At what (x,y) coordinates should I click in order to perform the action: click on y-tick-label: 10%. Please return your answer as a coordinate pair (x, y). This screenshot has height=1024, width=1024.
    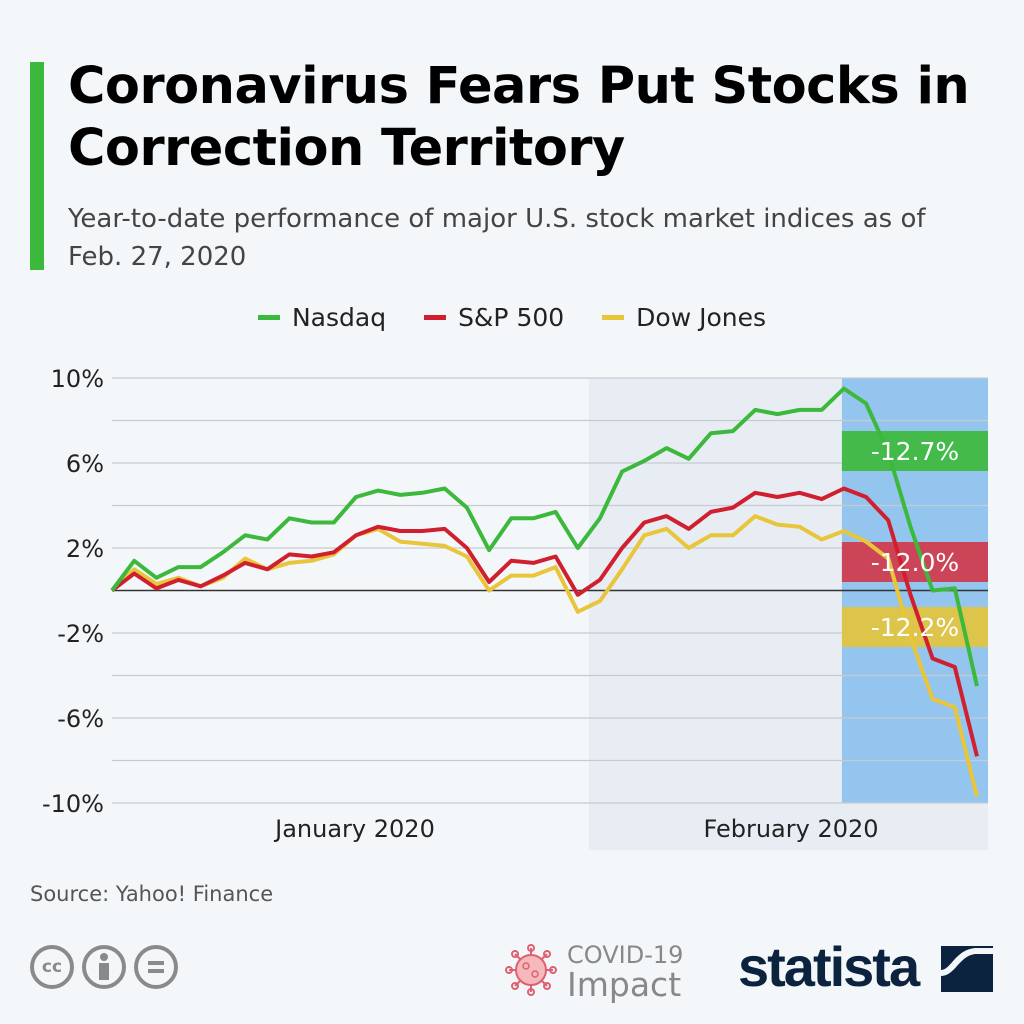
    Looking at the image, I should click on (77, 379).